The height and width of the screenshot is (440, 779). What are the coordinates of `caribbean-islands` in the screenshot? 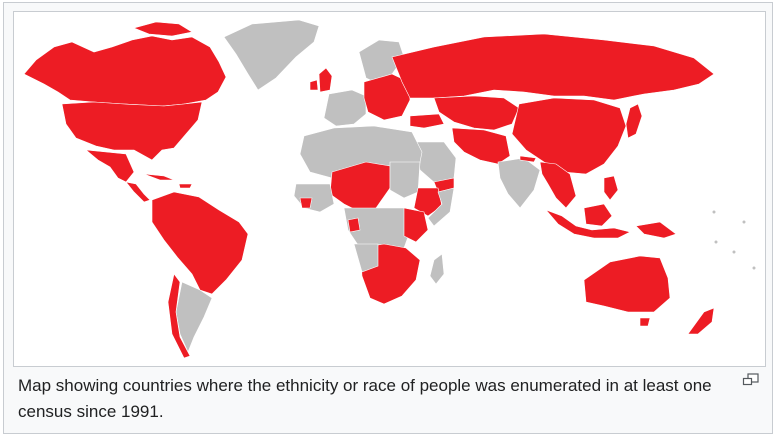 It's located at (185, 186).